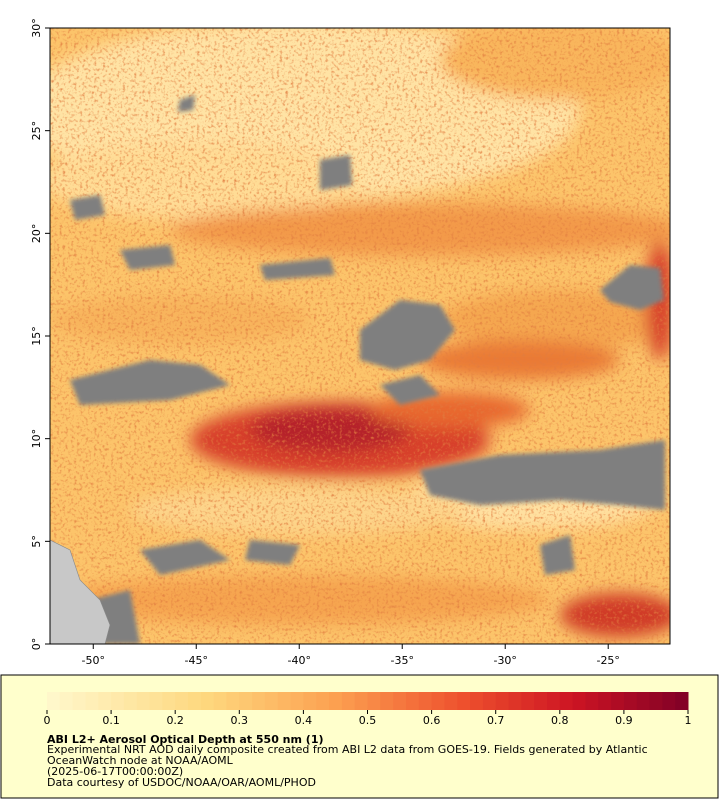 The image size is (720, 804). What do you see at coordinates (93, 660) in the screenshot?
I see `x-tick-label: -50°` at bounding box center [93, 660].